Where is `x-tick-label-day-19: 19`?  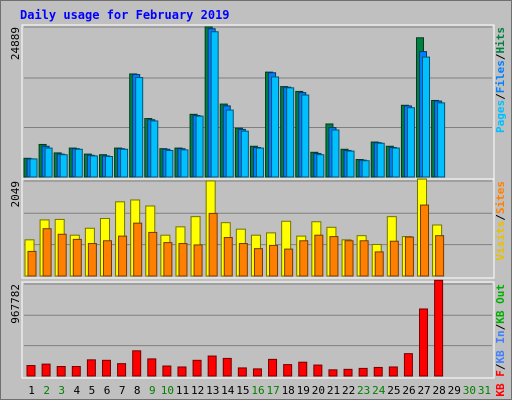
x-tick-label-day-19: 19 is located at coordinates (303, 390).